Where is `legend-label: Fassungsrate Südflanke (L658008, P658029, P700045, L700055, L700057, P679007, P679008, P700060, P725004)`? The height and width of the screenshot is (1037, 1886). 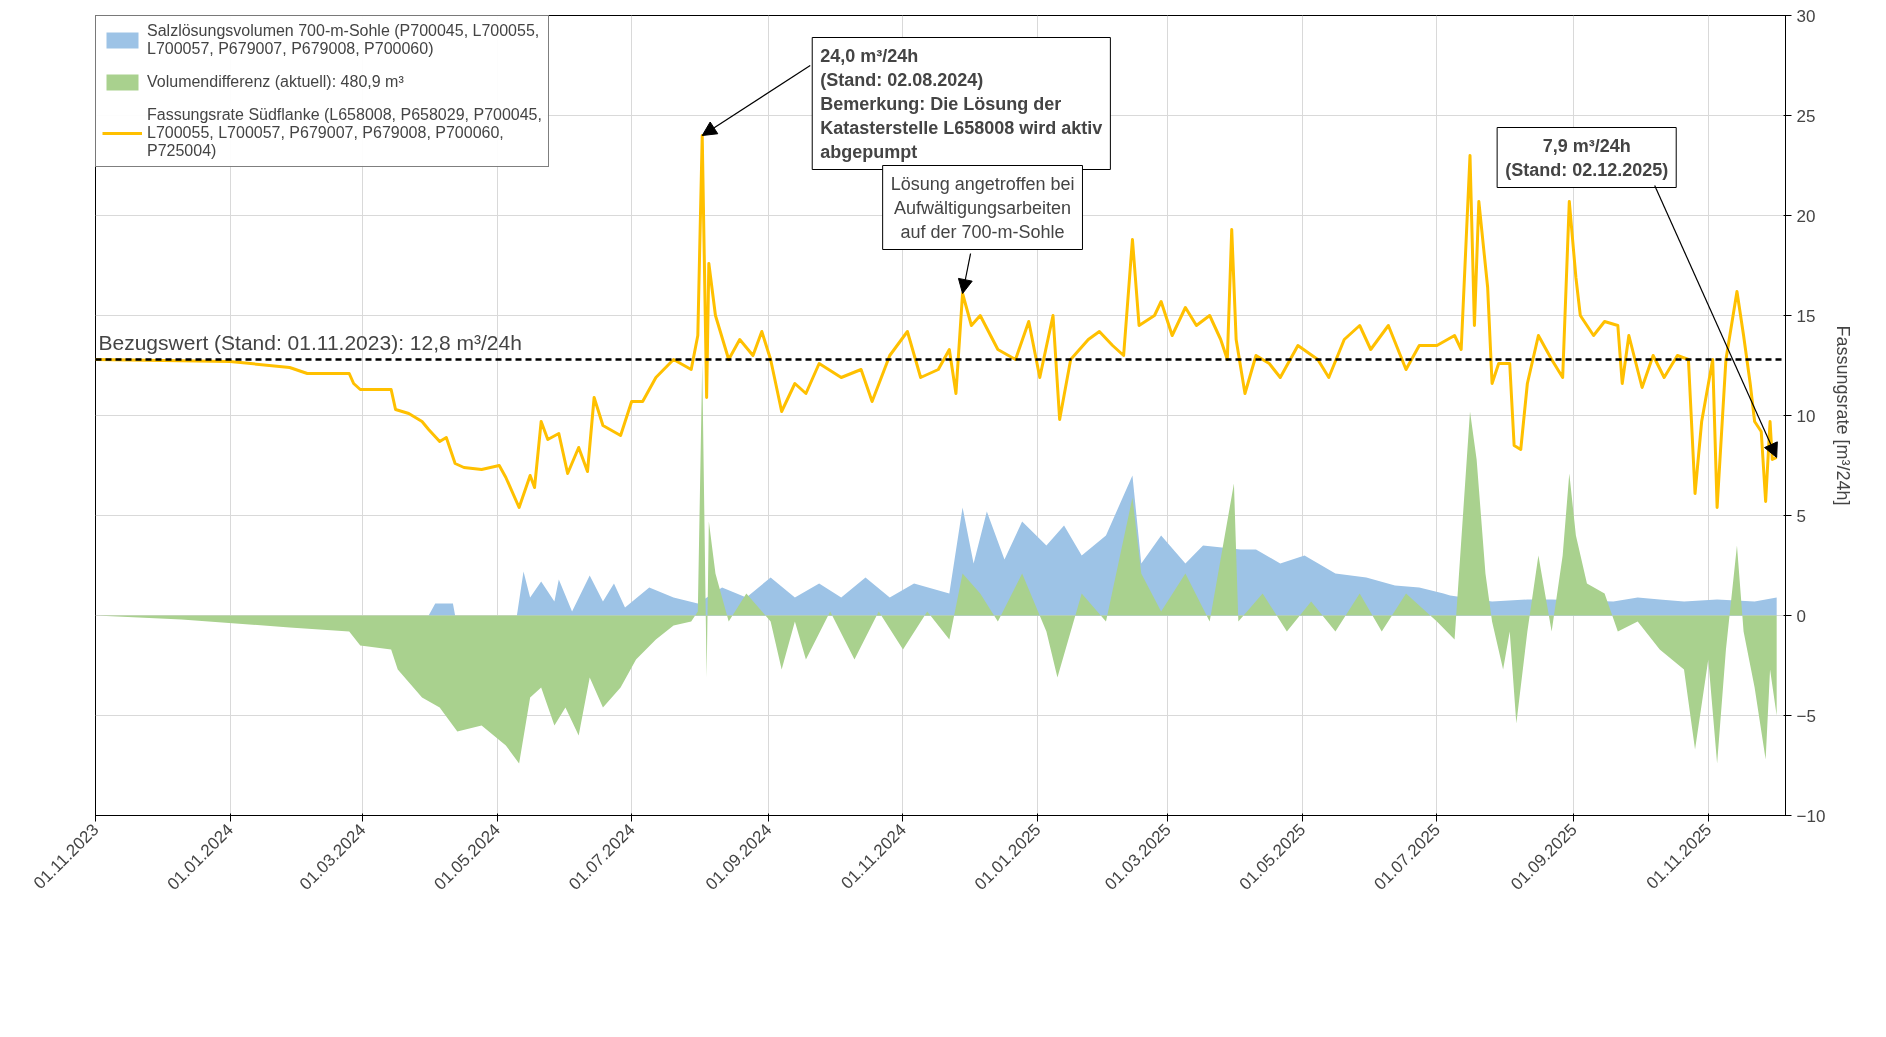
legend-label: Fassungsrate Südflanke (L658008, P658029, P700045, L700055, L700057, P679007, P679008, P700060, P725004) is located at coordinates (344, 133).